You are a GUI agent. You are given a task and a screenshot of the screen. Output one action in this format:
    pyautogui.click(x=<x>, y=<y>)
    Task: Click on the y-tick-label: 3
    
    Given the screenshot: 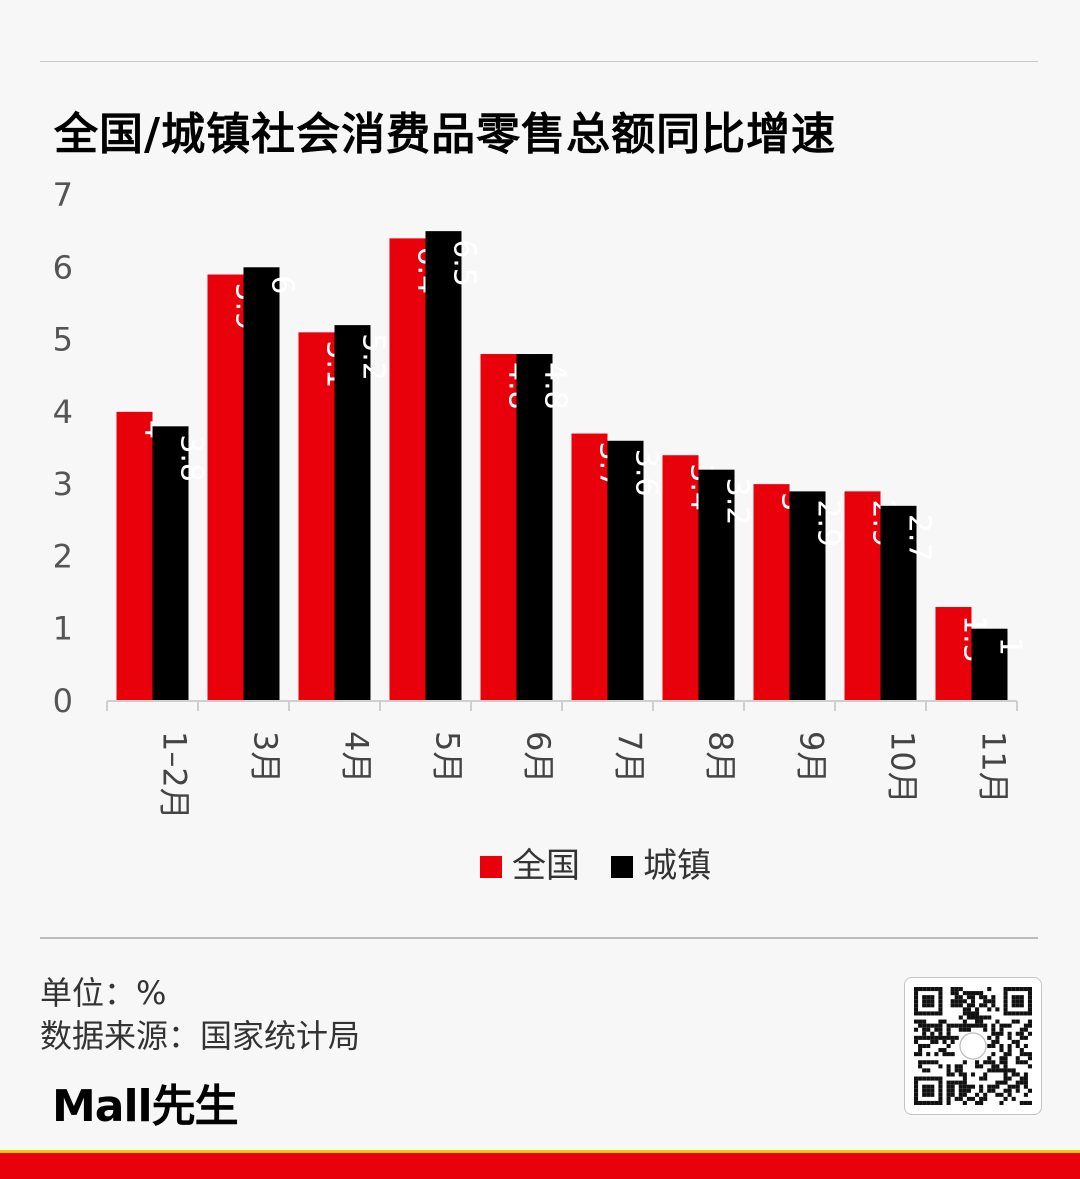 What is the action you would take?
    pyautogui.click(x=63, y=484)
    